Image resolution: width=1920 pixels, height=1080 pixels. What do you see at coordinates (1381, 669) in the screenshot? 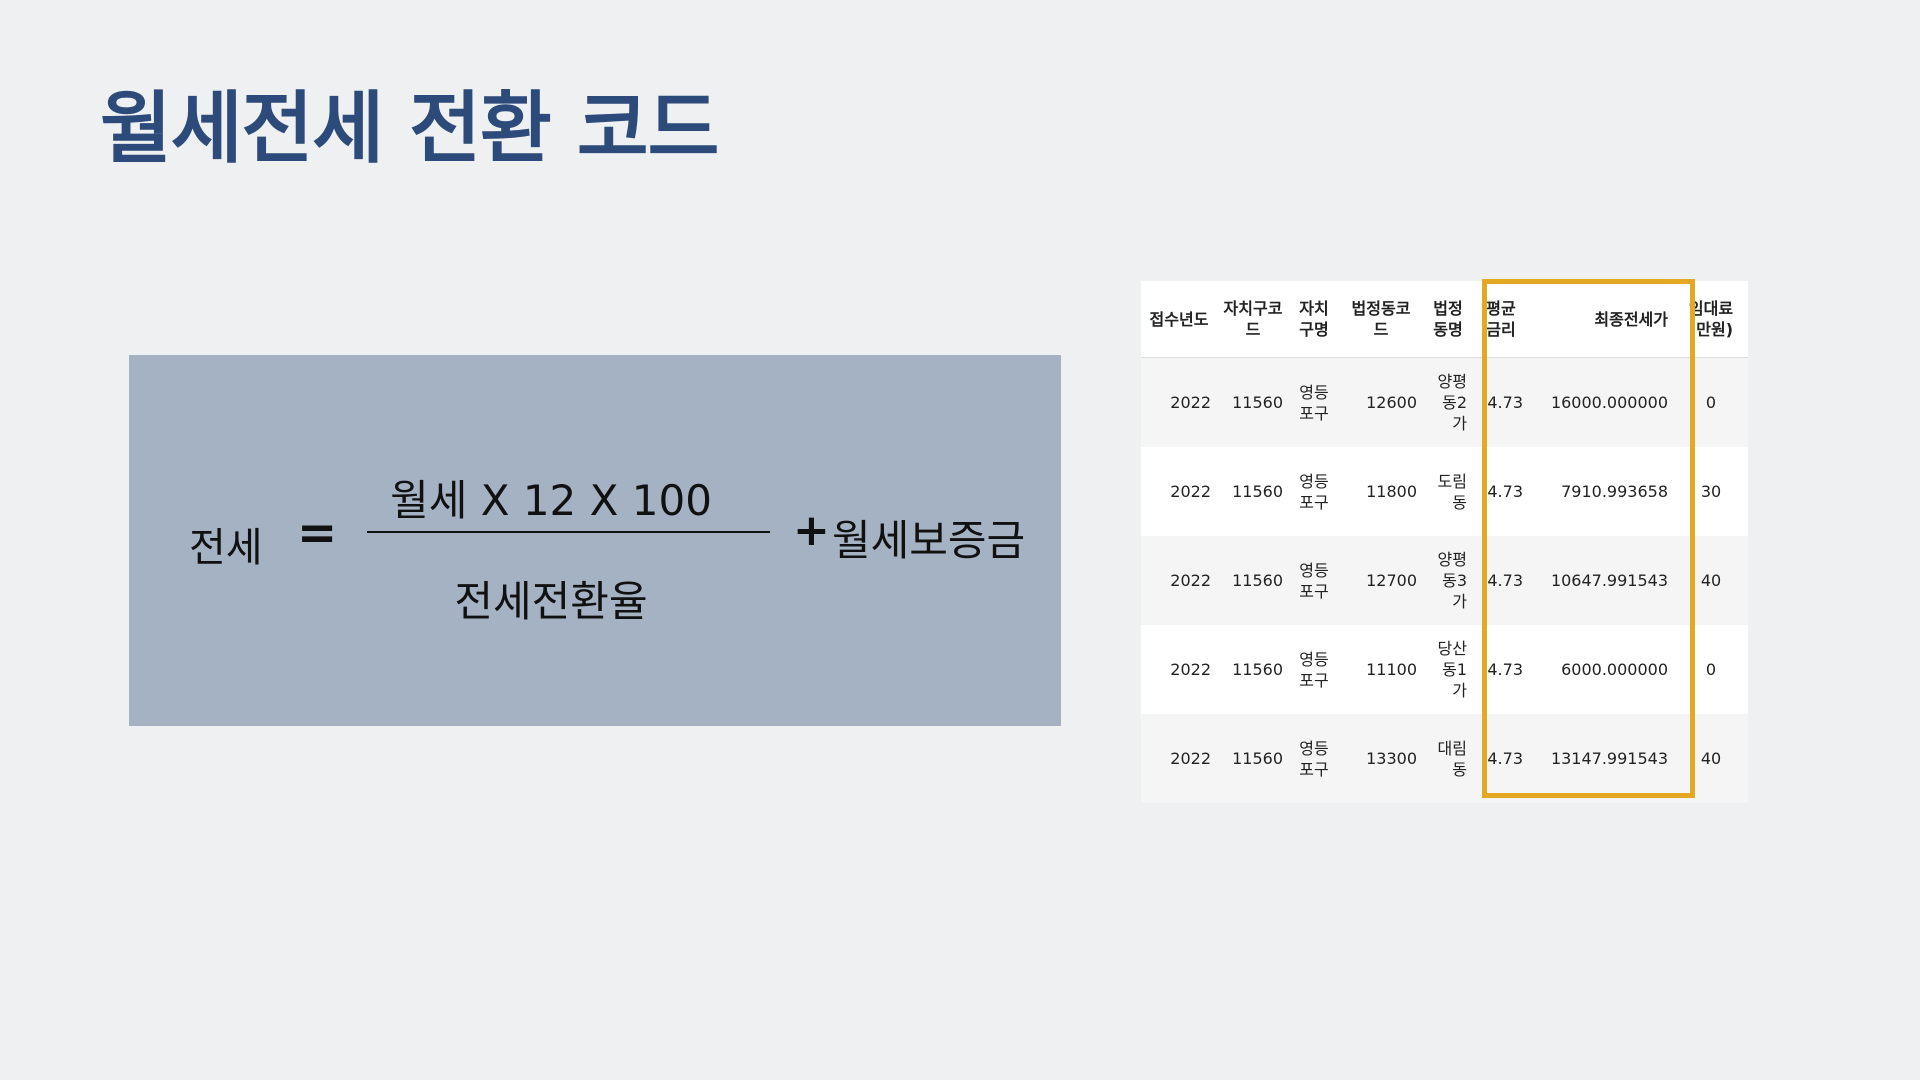
I see `table-cell: 11100` at bounding box center [1381, 669].